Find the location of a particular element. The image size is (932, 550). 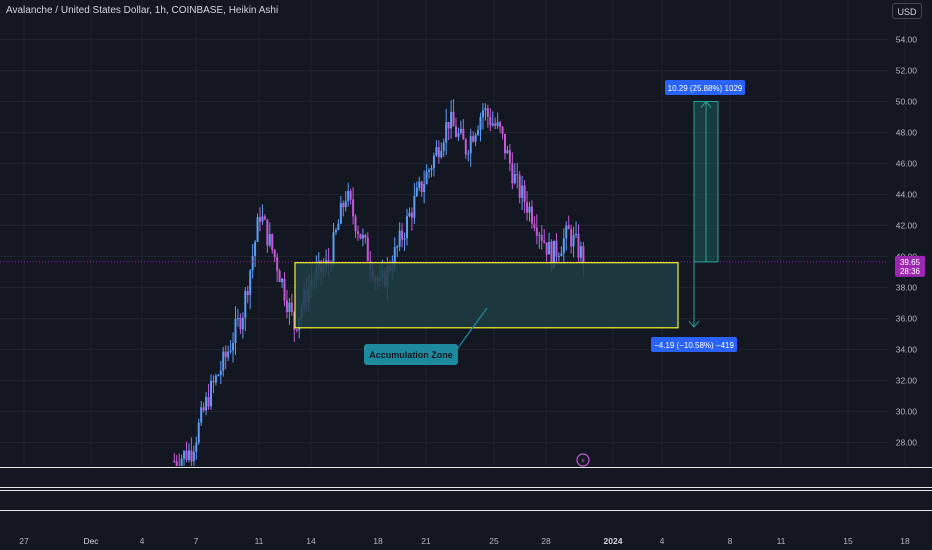

accumulation-zone-box is located at coordinates (486, 295).